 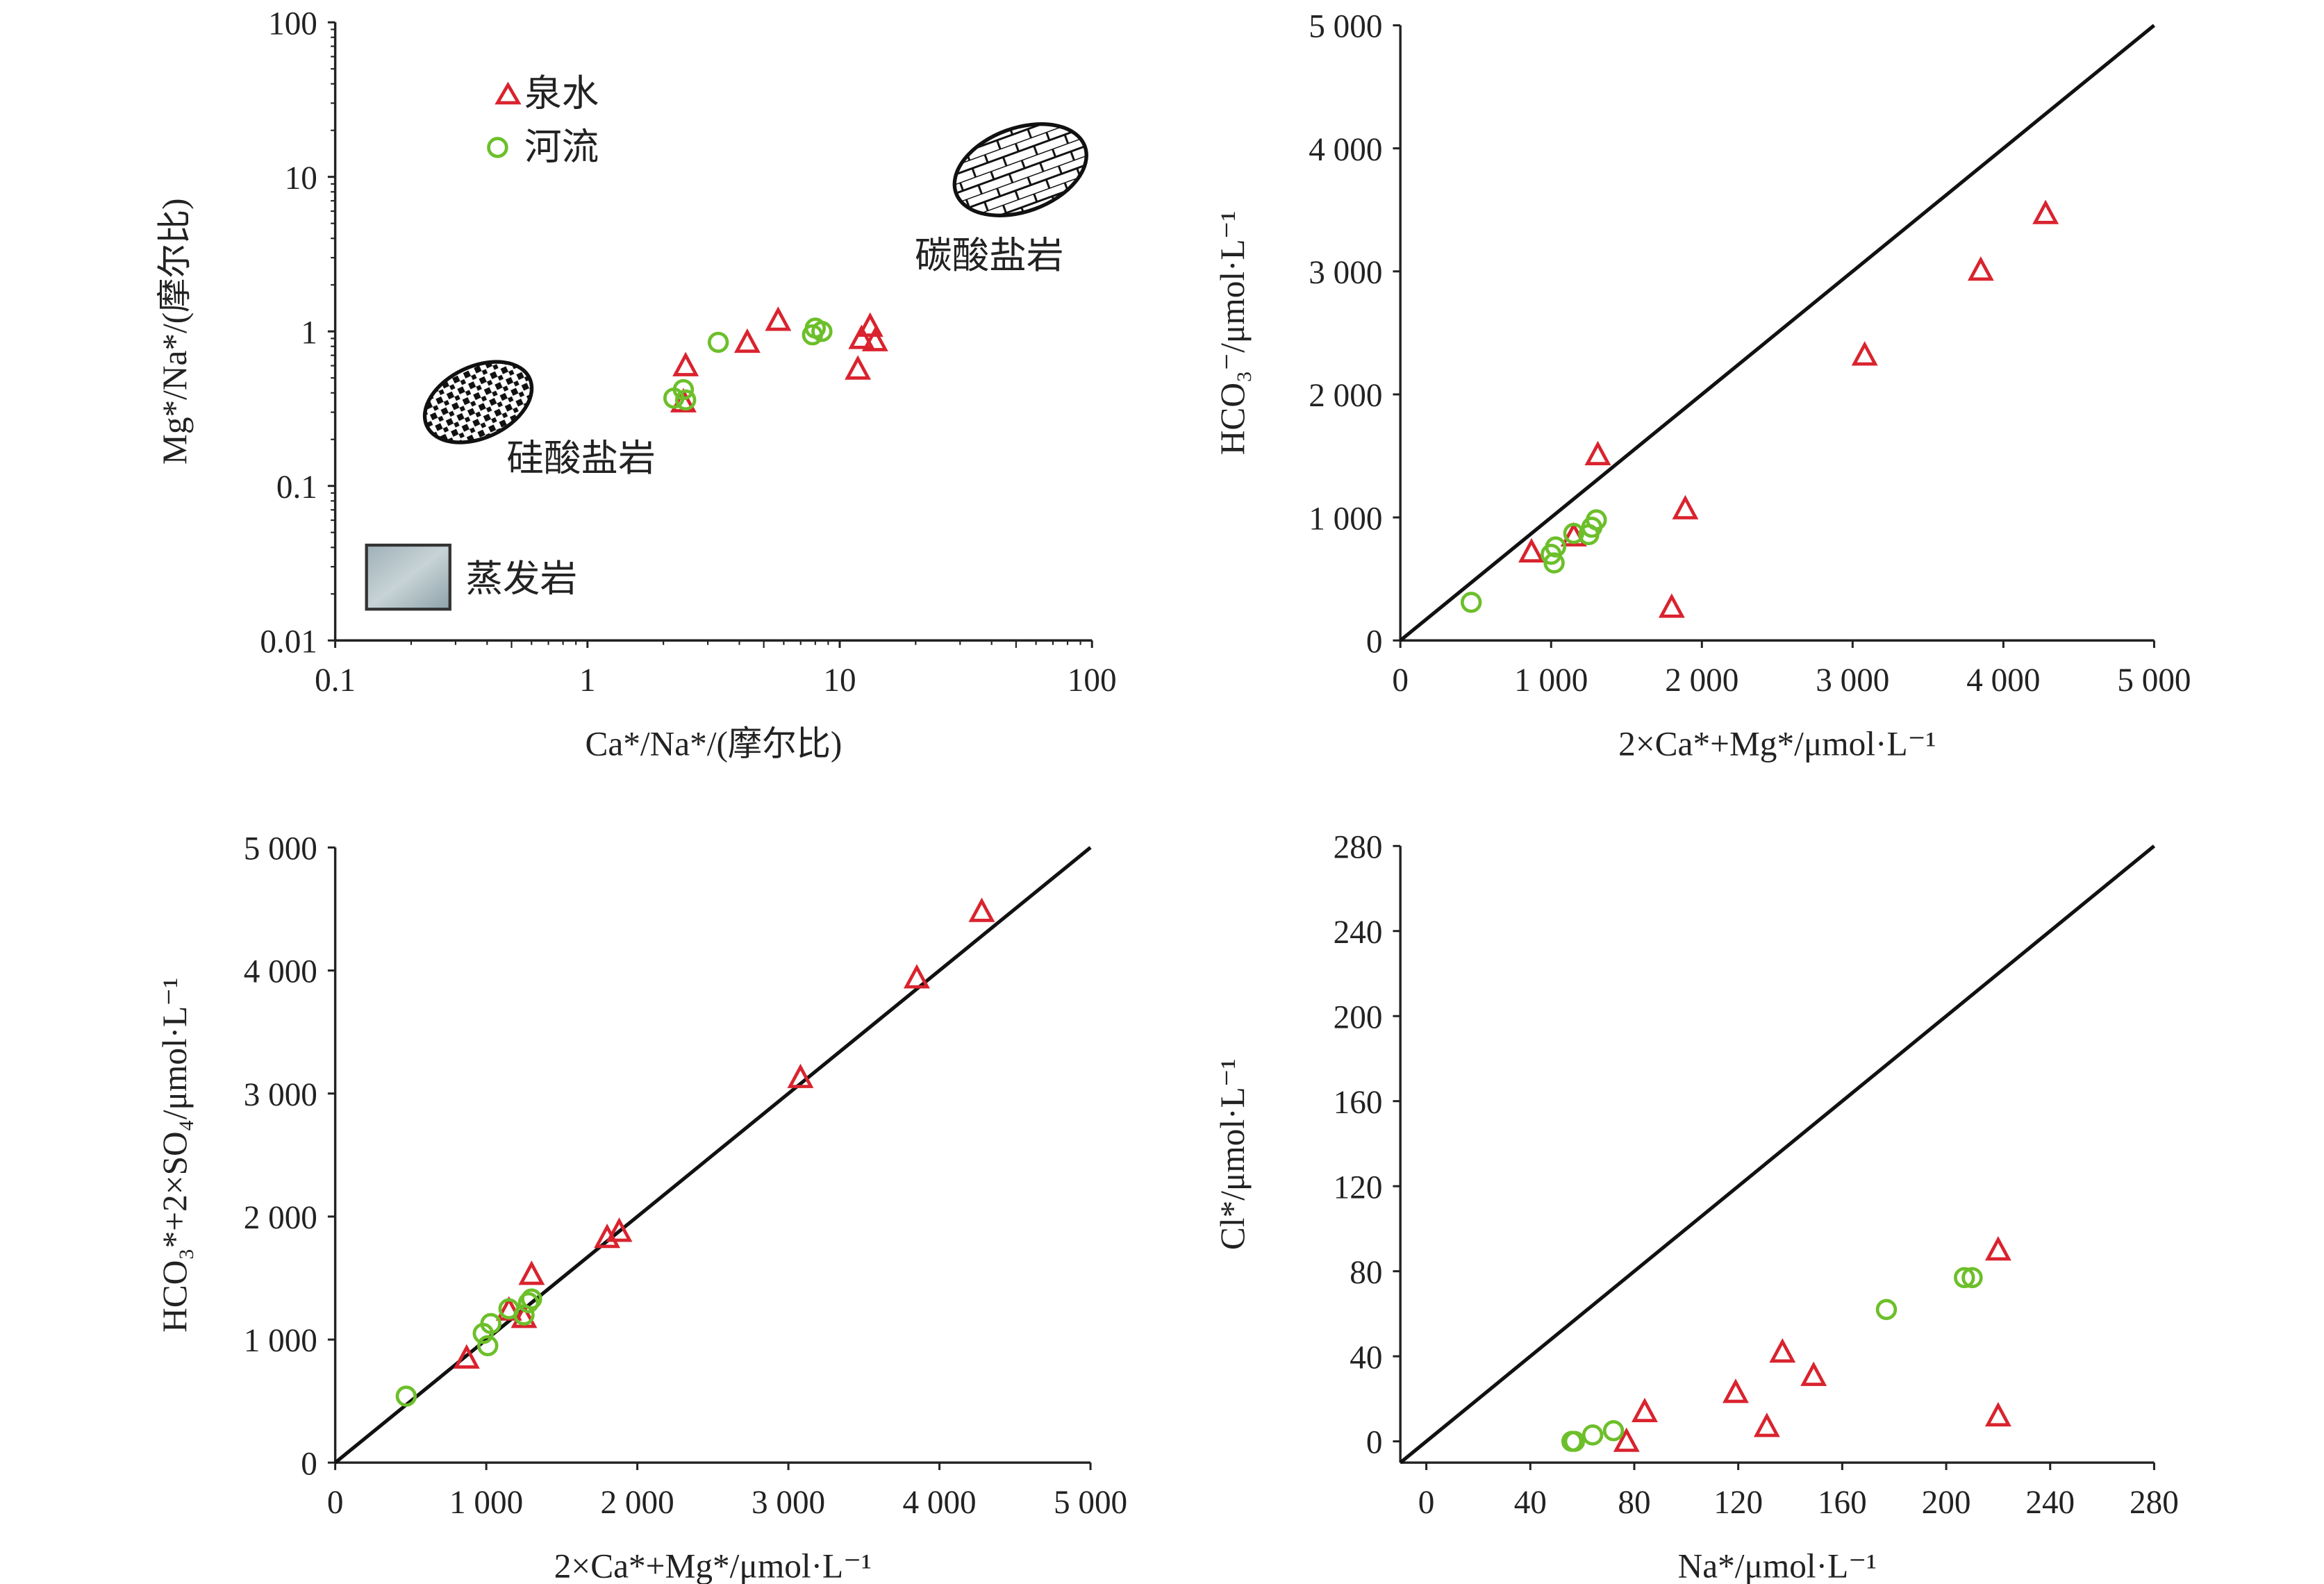 I want to click on x-axis-label: Na*/μmol·L⁻¹, so click(x=1777, y=1566).